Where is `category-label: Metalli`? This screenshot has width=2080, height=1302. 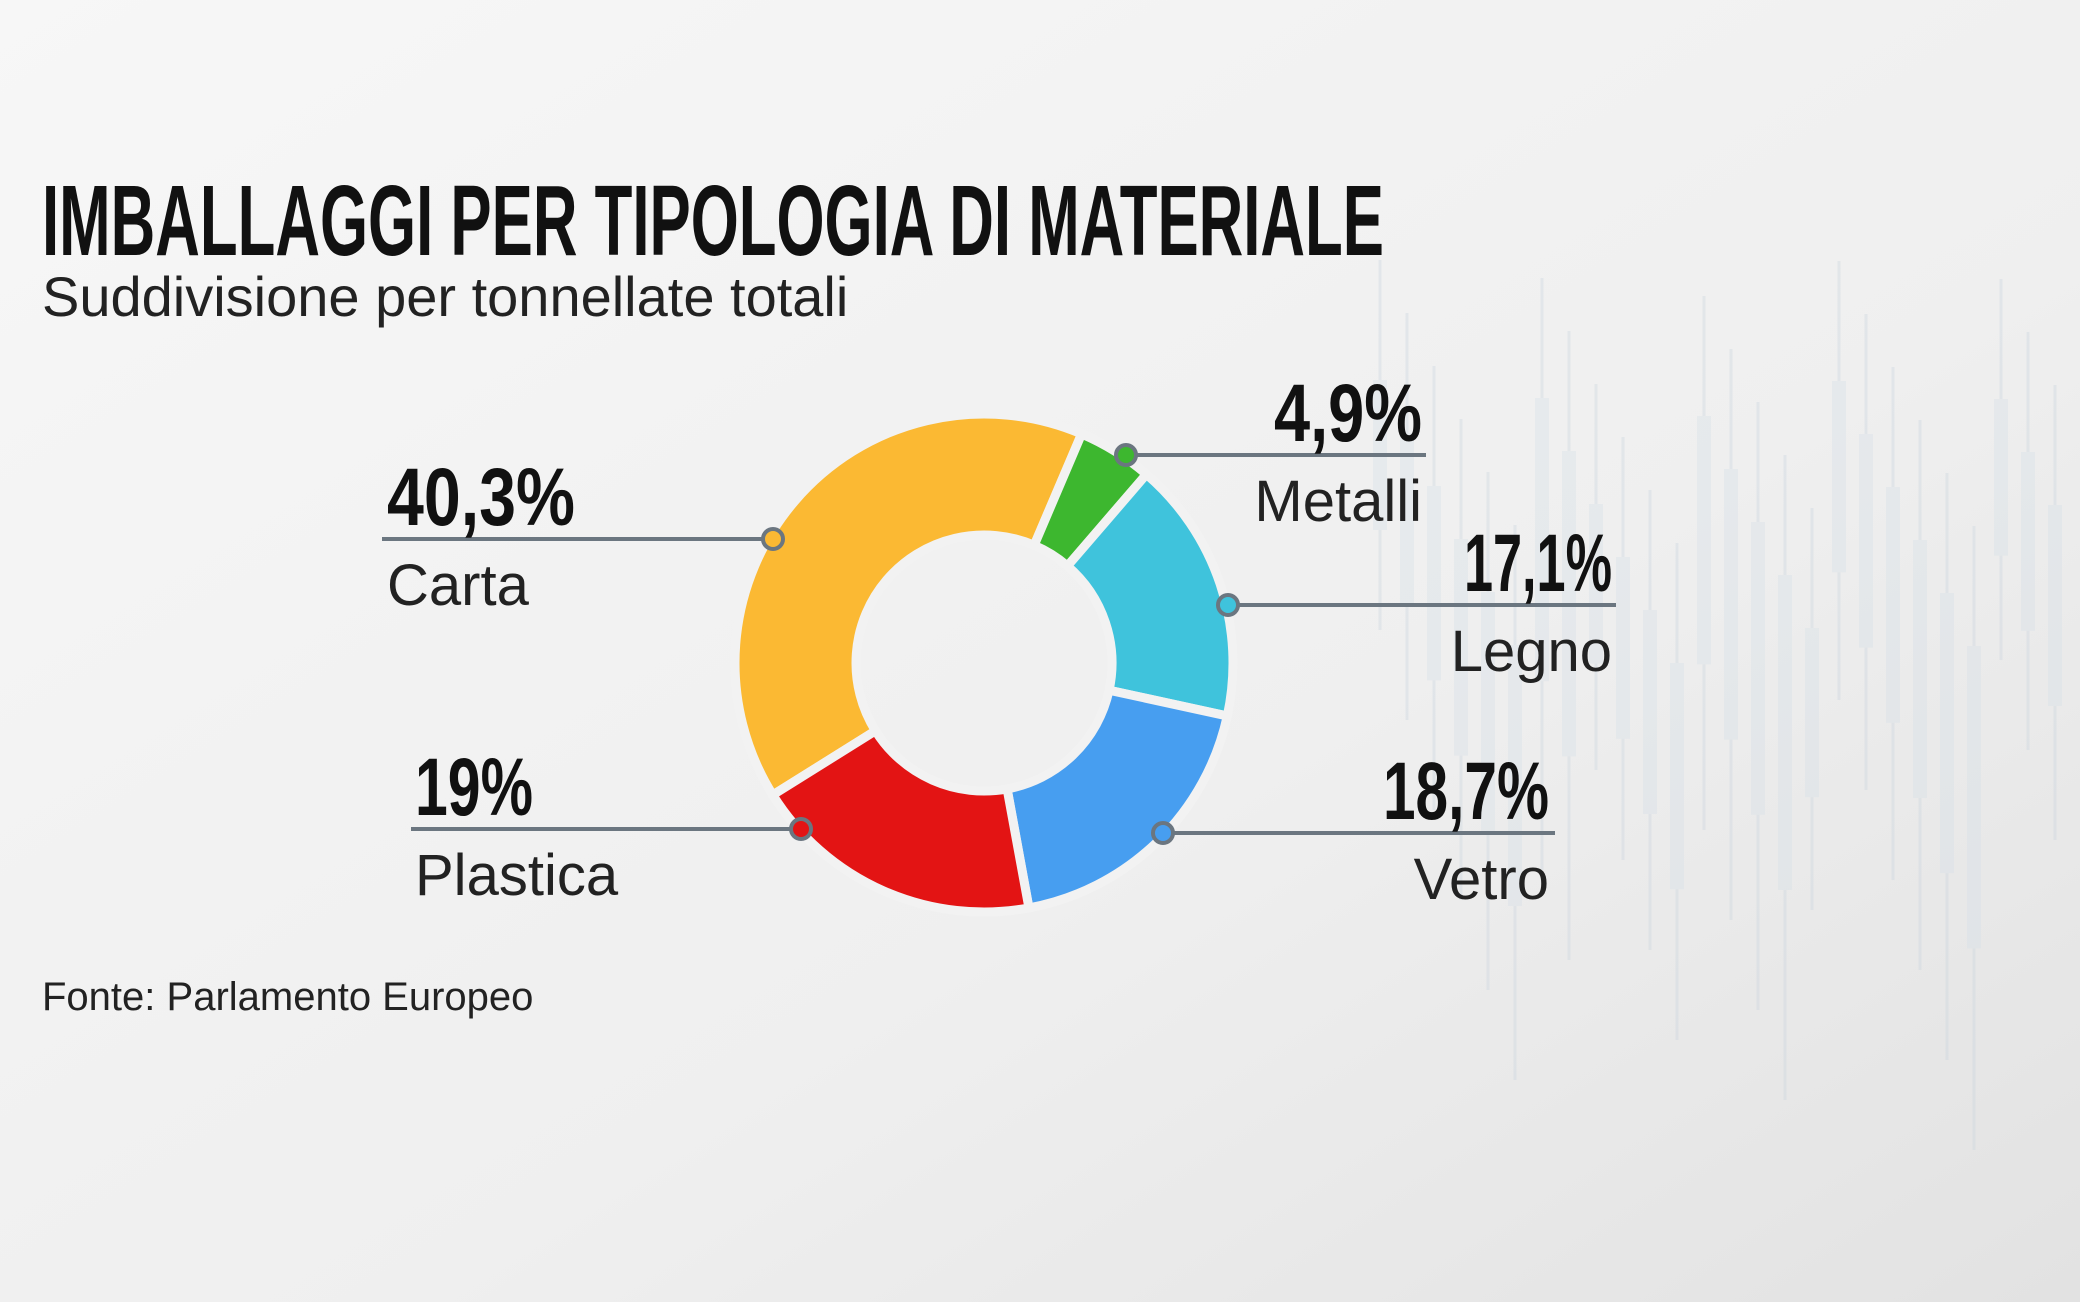
category-label: Metalli is located at coordinates (1338, 501).